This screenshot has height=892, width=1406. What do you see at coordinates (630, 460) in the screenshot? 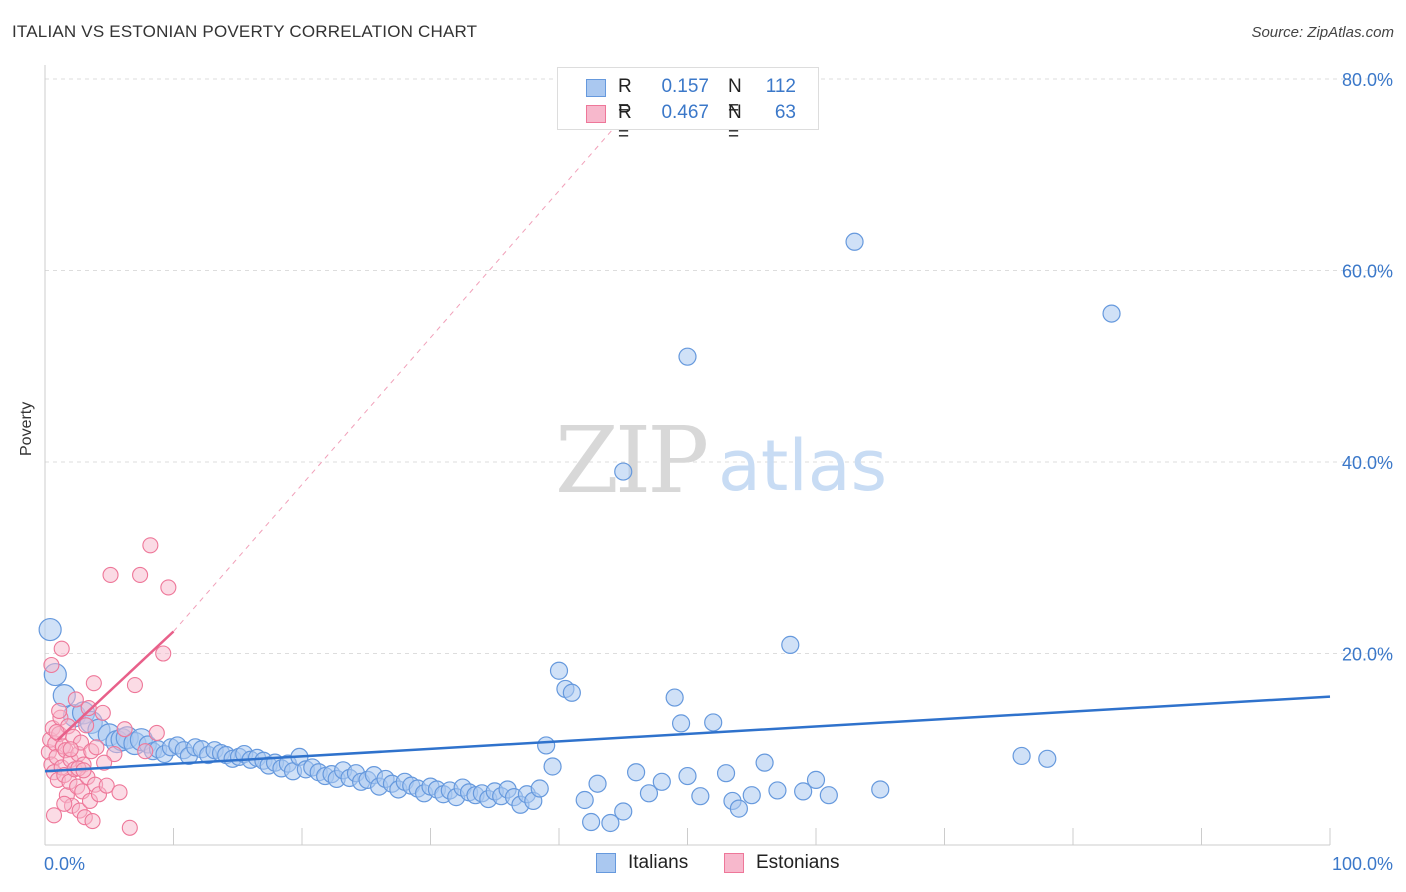
I see `watermark-zip: ZIP` at bounding box center [630, 460].